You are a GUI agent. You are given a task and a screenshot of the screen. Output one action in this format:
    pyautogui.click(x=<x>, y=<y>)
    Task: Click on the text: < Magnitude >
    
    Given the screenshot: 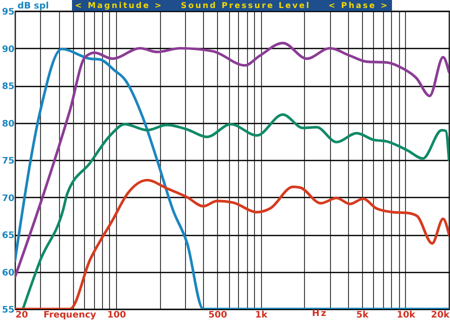 What is the action you would take?
    pyautogui.click(x=119, y=5)
    